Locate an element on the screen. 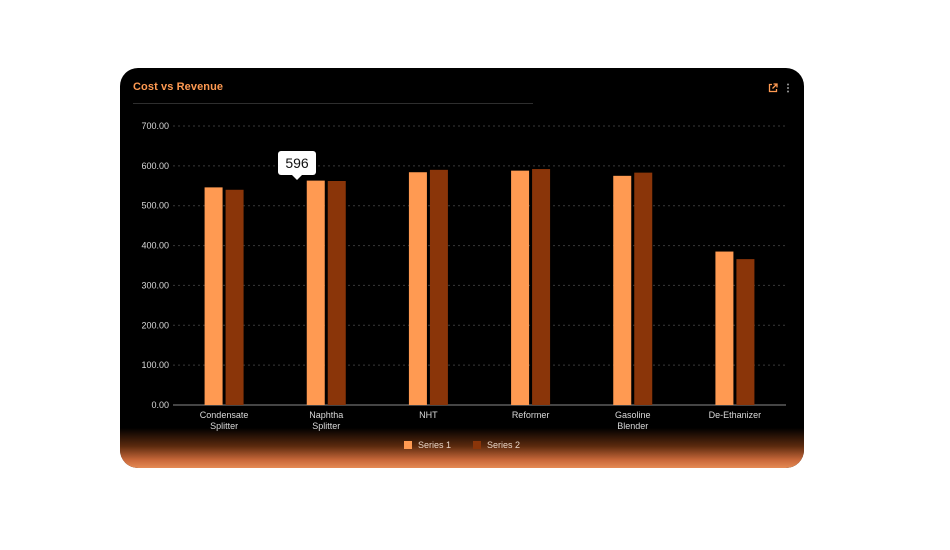 The width and height of the screenshot is (950, 550). y-tick-label: 200.00 is located at coordinates (155, 325).